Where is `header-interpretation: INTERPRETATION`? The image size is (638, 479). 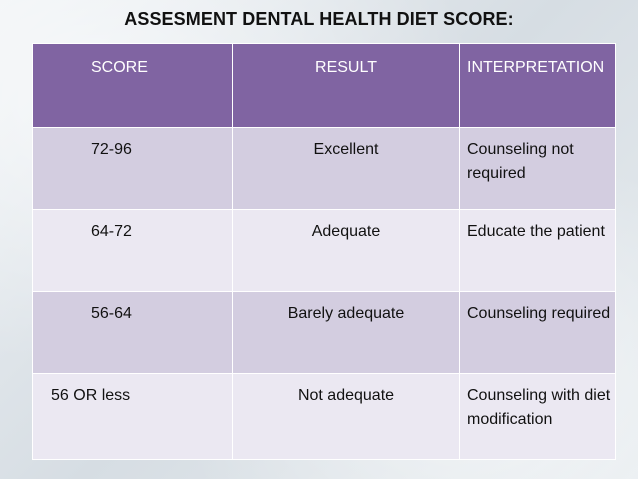 header-interpretation: INTERPRETATION is located at coordinates (537, 85).